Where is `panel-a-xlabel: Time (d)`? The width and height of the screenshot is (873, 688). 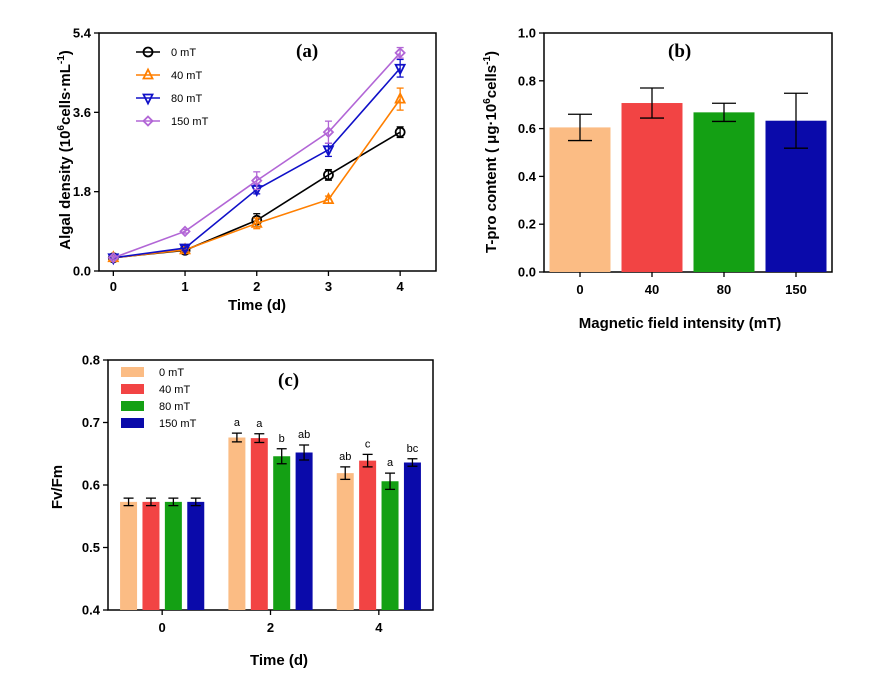 panel-a-xlabel: Time (d) is located at coordinates (257, 305).